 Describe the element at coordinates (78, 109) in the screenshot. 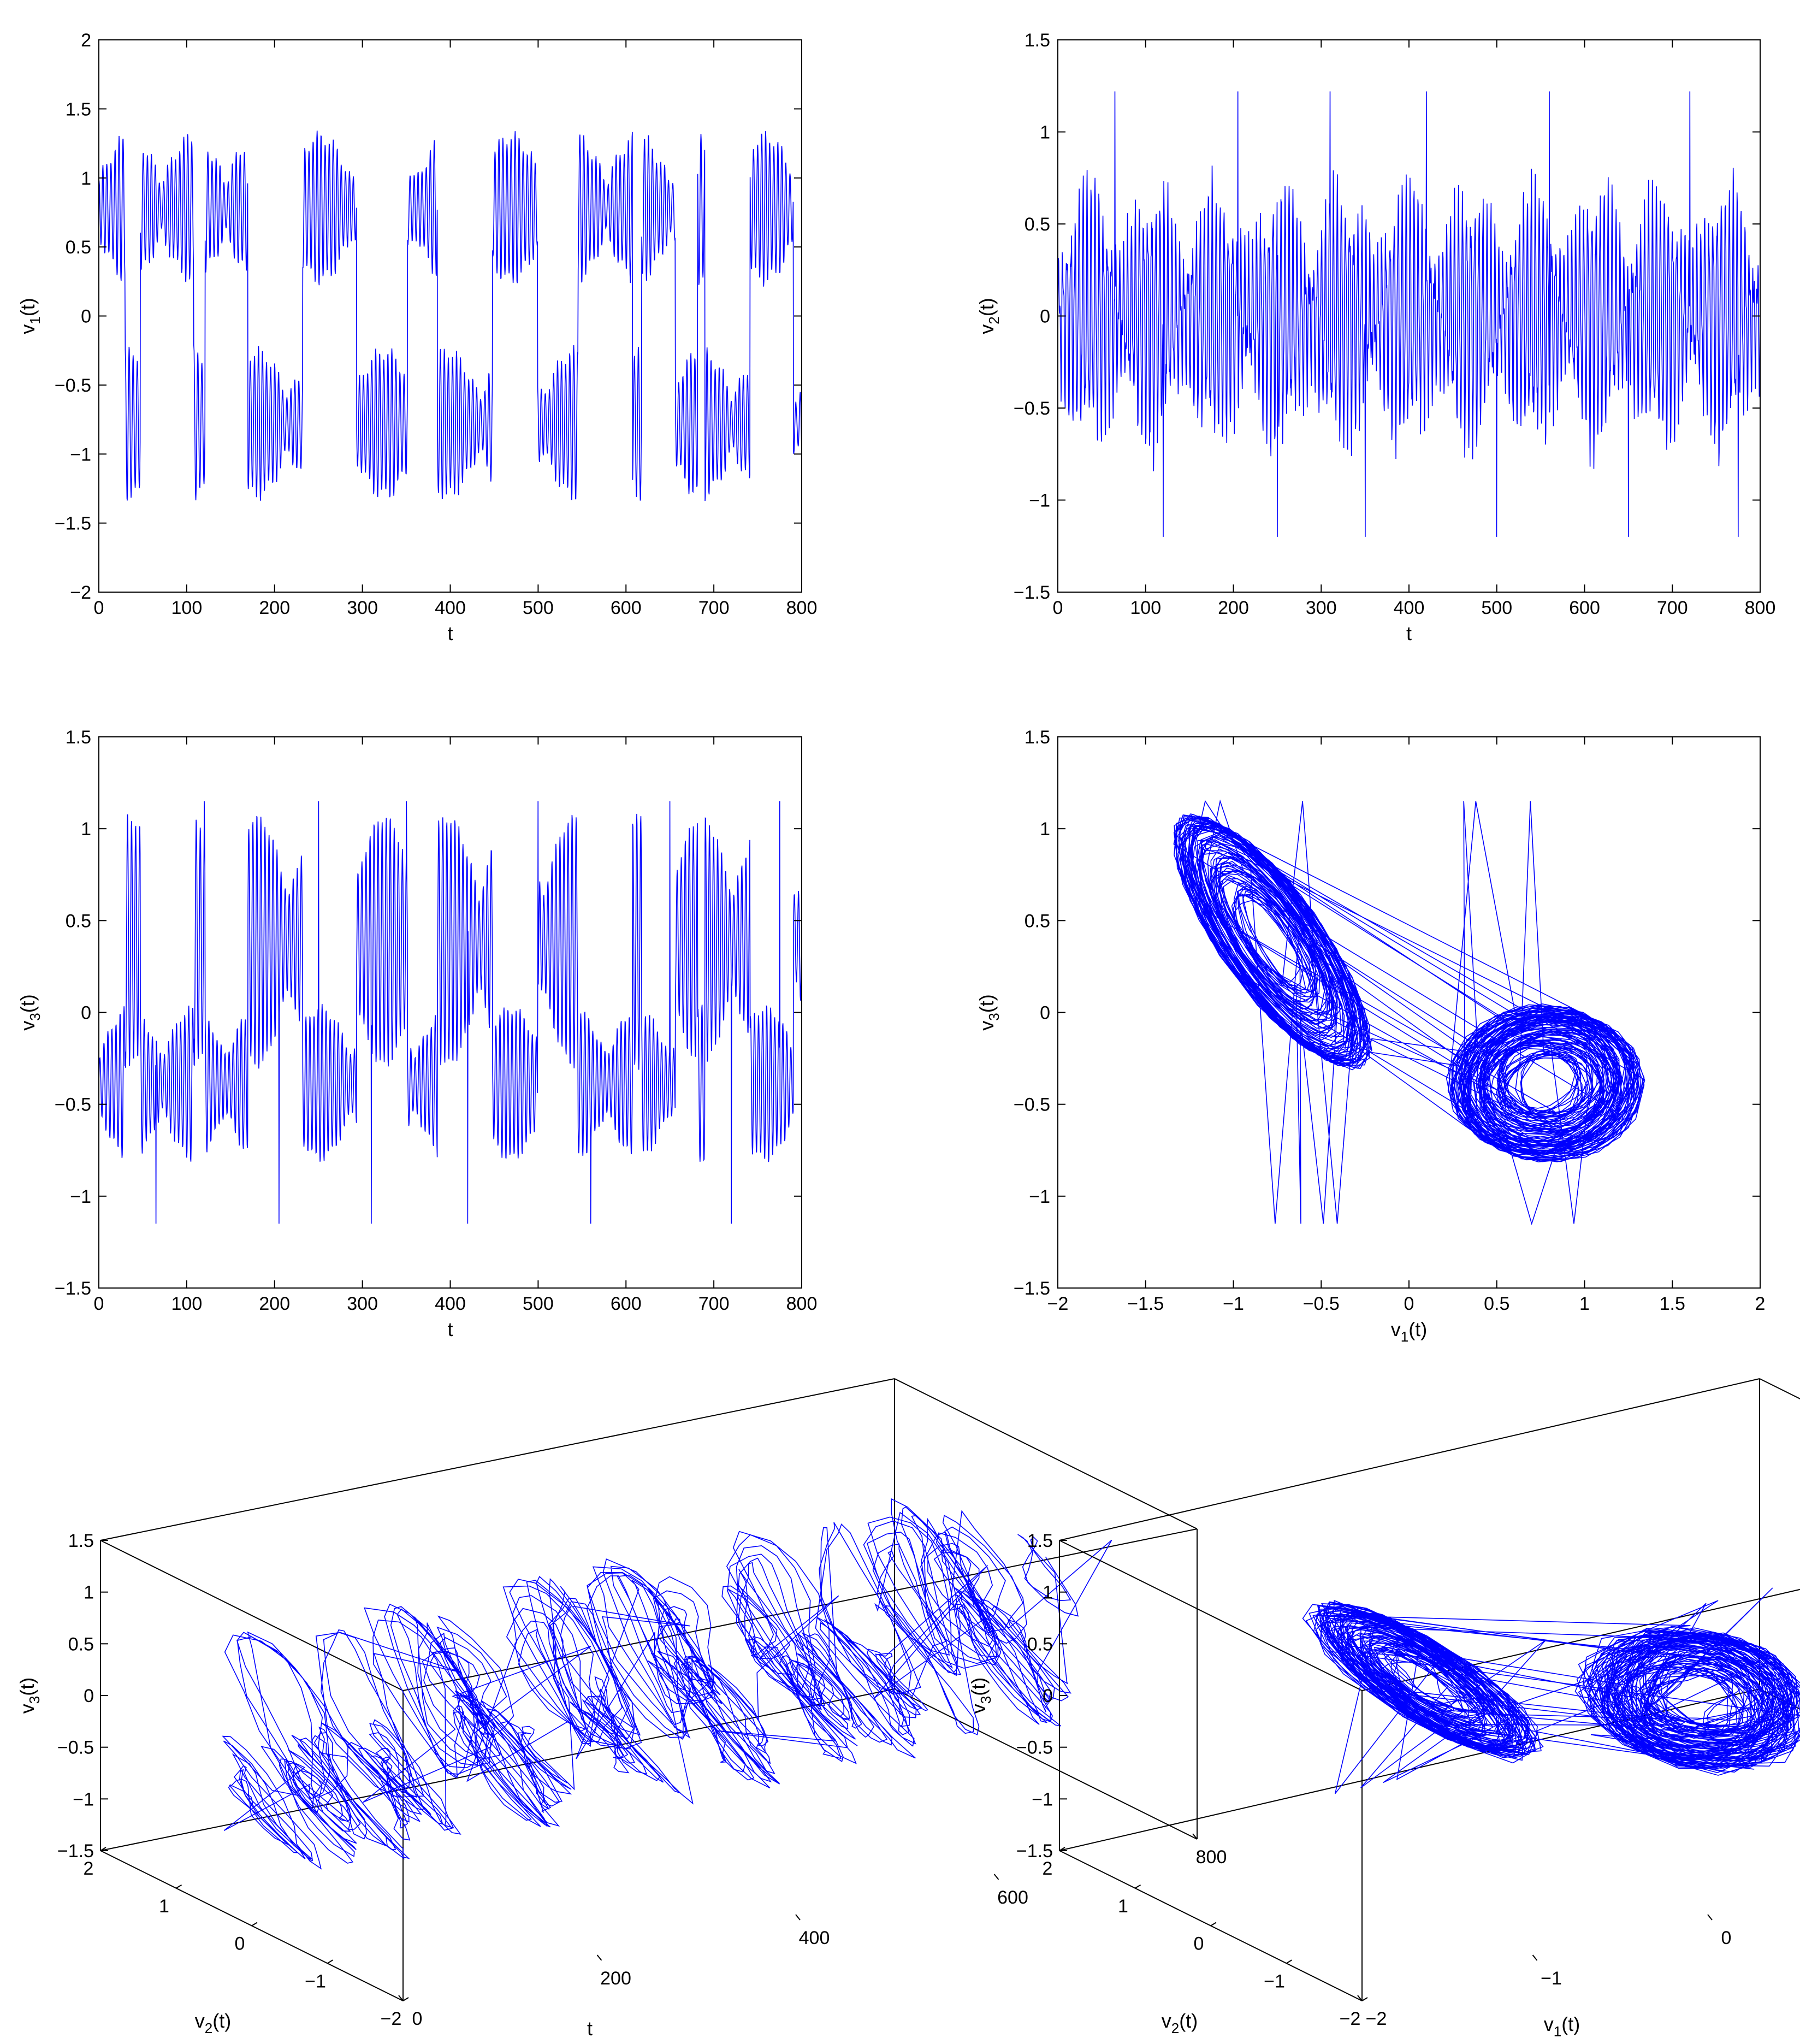

I see `p1-ytick-label: 1.5` at that location.